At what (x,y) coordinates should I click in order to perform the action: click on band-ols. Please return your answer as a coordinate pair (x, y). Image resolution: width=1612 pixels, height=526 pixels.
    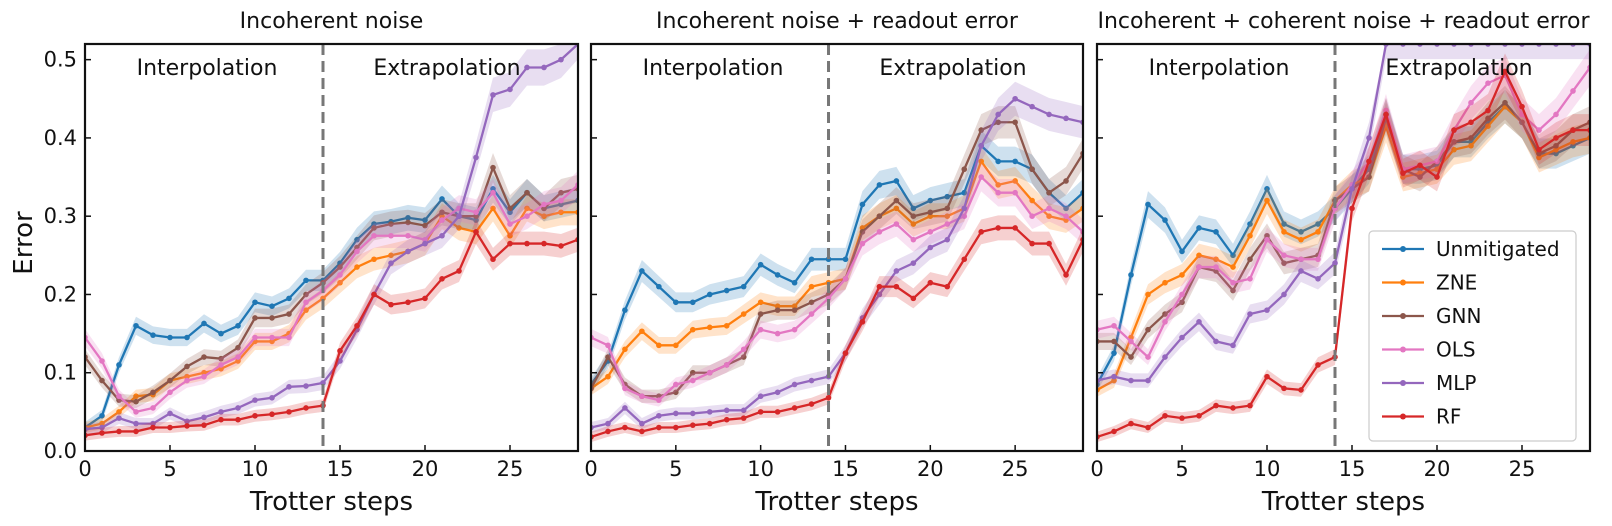
    Looking at the image, I should click on (837, 284).